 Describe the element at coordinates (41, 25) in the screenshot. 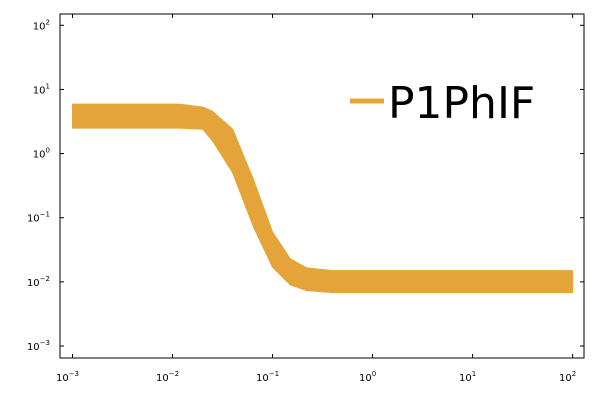

I see `y-tick-label: 10²` at that location.